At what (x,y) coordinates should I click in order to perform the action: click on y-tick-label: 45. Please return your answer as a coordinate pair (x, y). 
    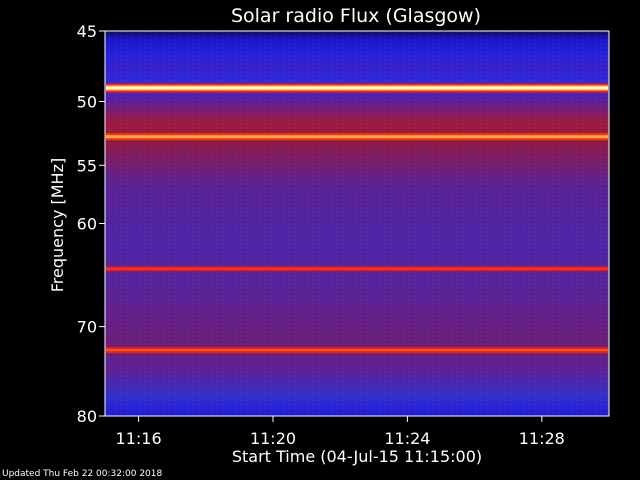
    Looking at the image, I should click on (87, 31).